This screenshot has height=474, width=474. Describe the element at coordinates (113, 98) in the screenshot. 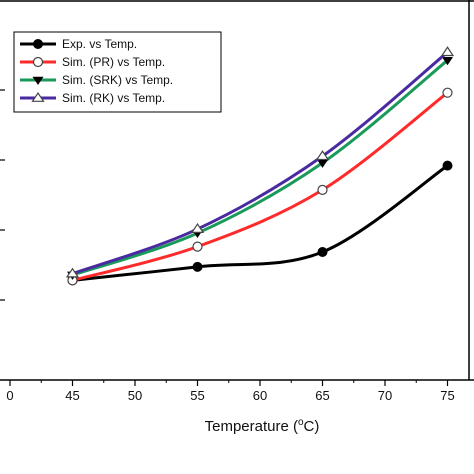

I see `legend-label: Sim. (RK) vs Temp.` at that location.